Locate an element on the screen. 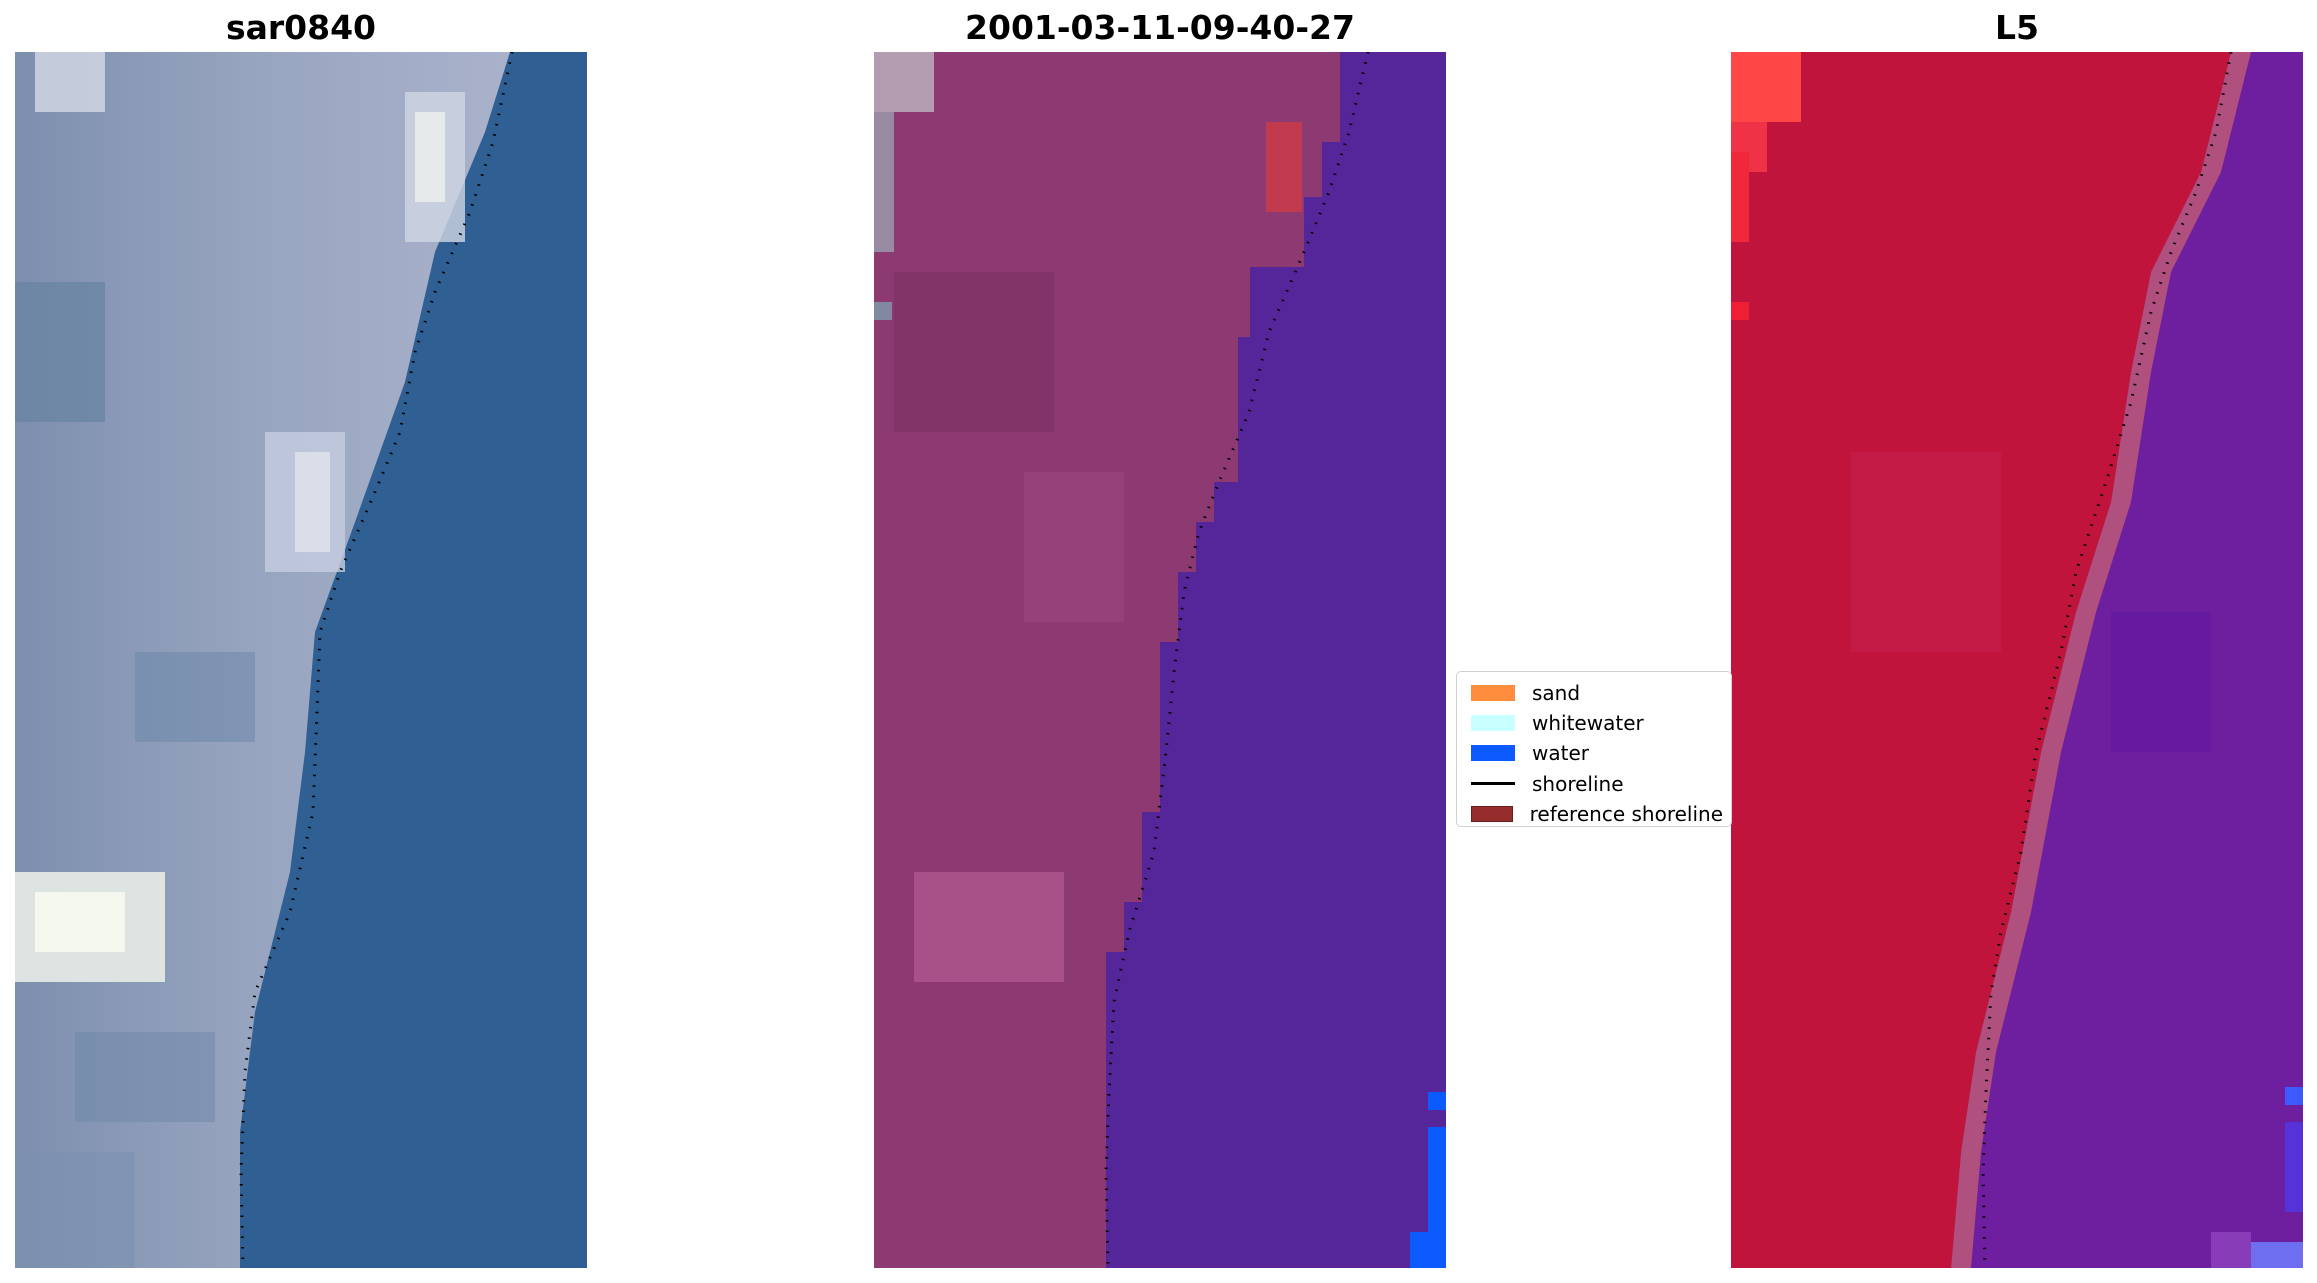 The image size is (2317, 1283). legend-label: water is located at coordinates (1560, 753).